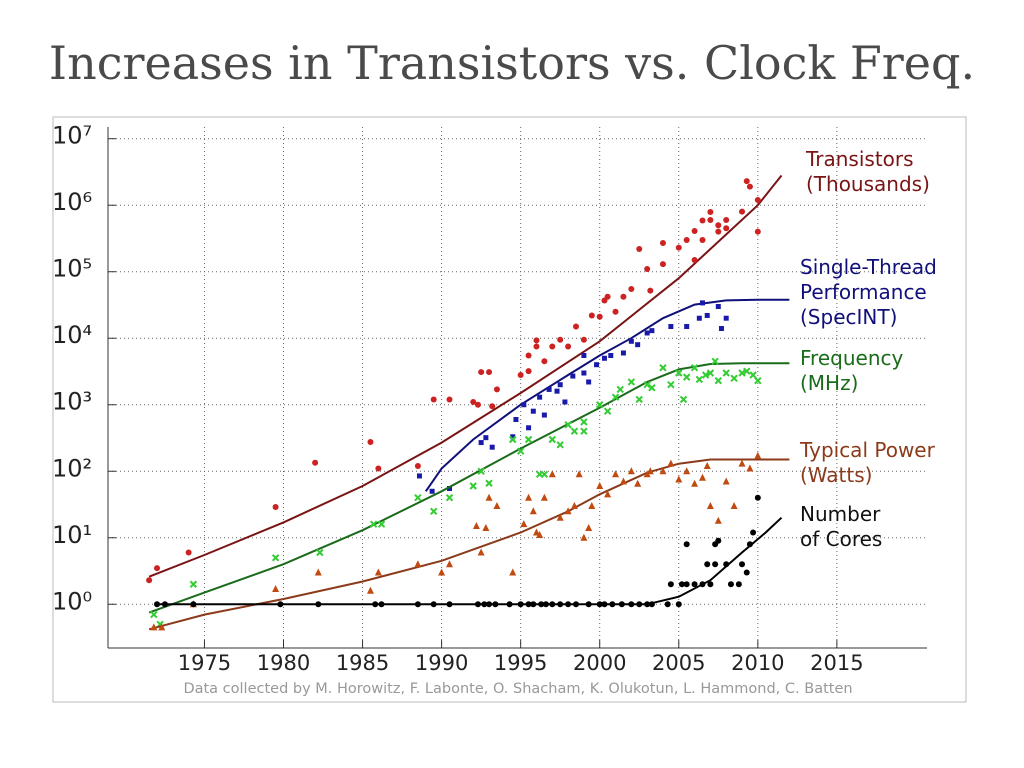 The height and width of the screenshot is (768, 1024). Describe the element at coordinates (72, 136) in the screenshot. I see `y-tick-label: 10⁷` at that location.